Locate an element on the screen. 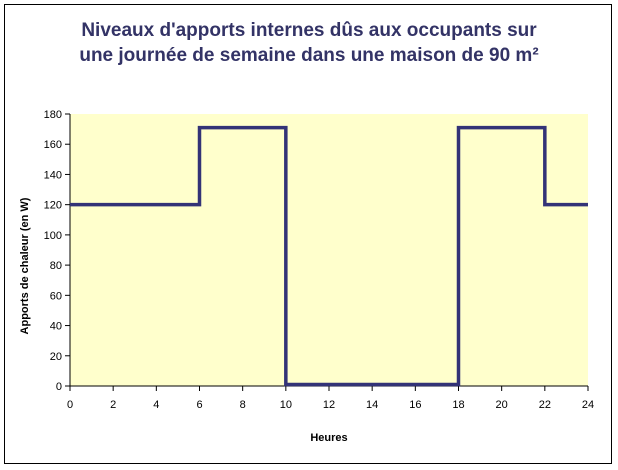 The width and height of the screenshot is (618, 470). x-tick-label: 10 is located at coordinates (286, 405).